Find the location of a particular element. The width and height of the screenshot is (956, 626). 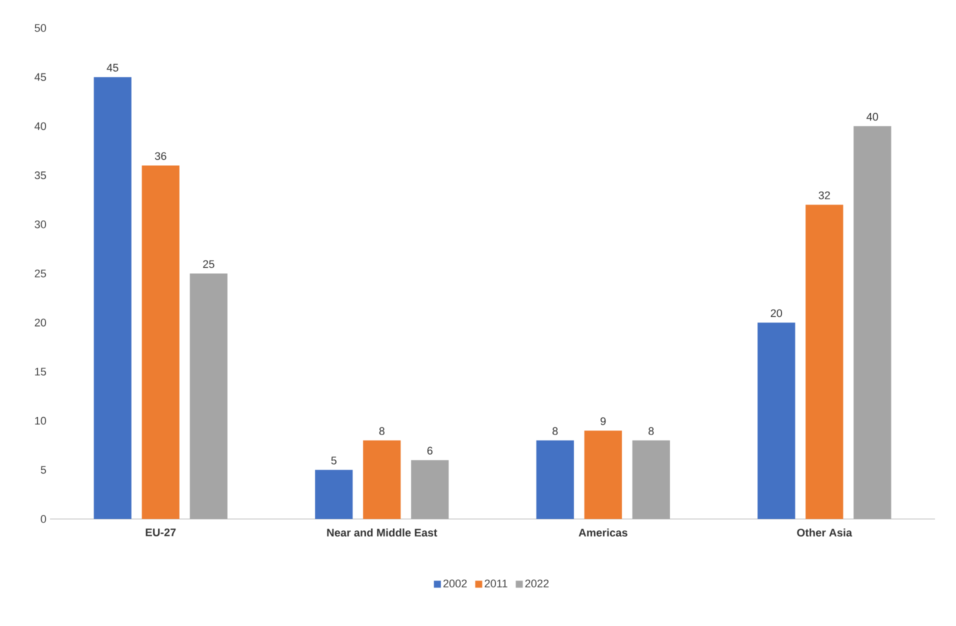

y-tick-label: 5 is located at coordinates (43, 470).